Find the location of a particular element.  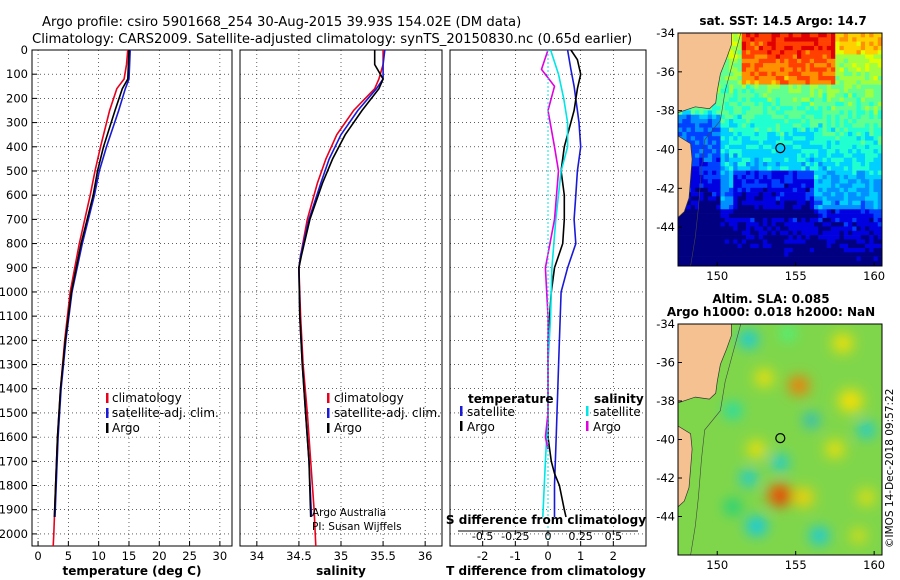

sla-map-title: Altim. SLA: 0.085 is located at coordinates (770, 299).